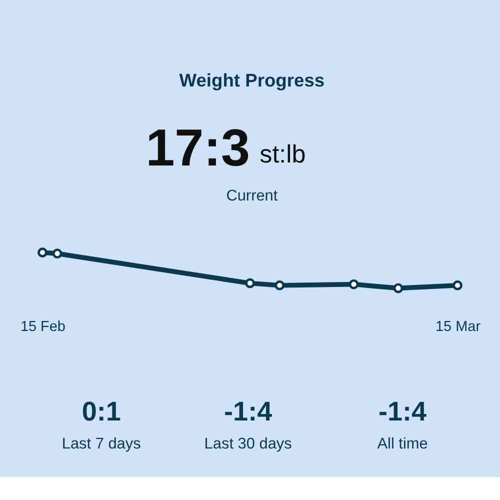  I want to click on text: Last 7 days, so click(102, 443).